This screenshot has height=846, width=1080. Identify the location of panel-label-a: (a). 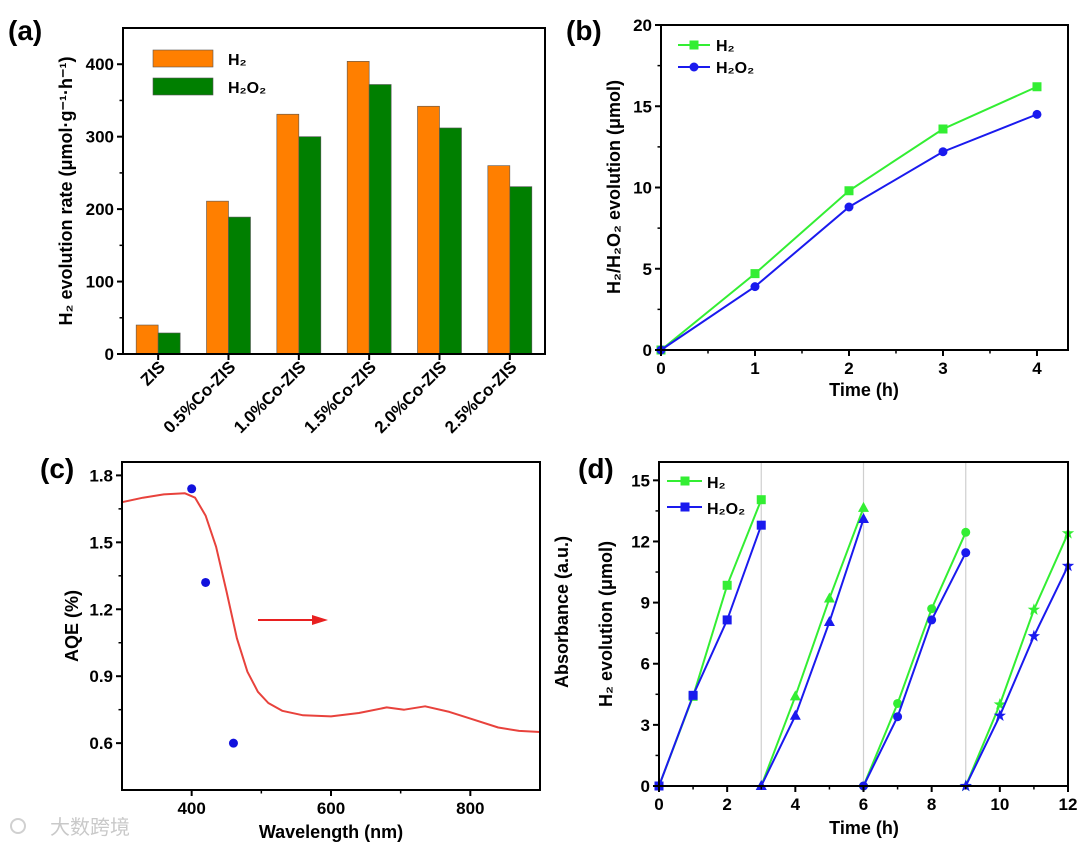
(25, 30).